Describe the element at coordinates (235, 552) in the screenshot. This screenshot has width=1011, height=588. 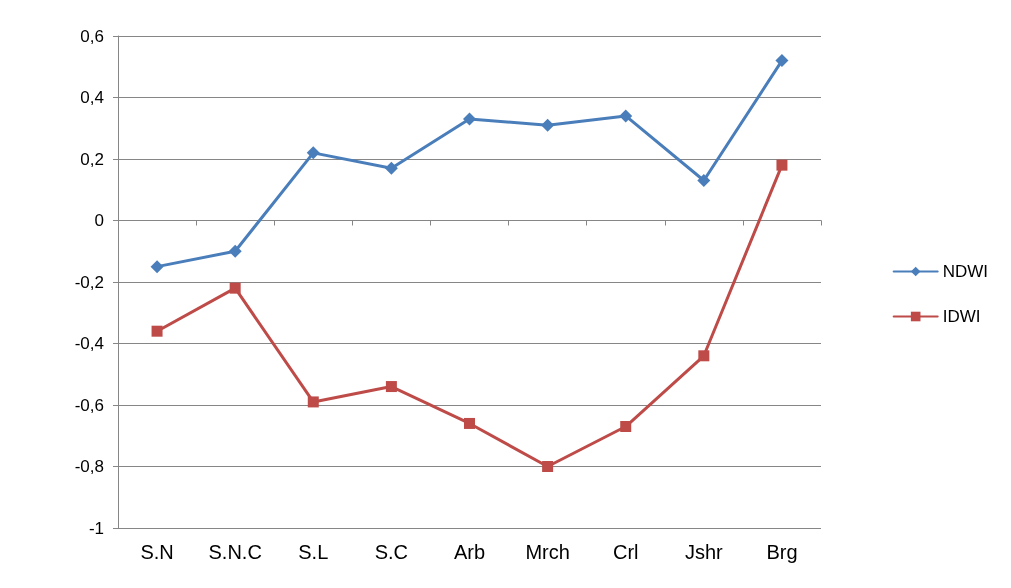
I see `x-tick-label: S.N.C` at that location.